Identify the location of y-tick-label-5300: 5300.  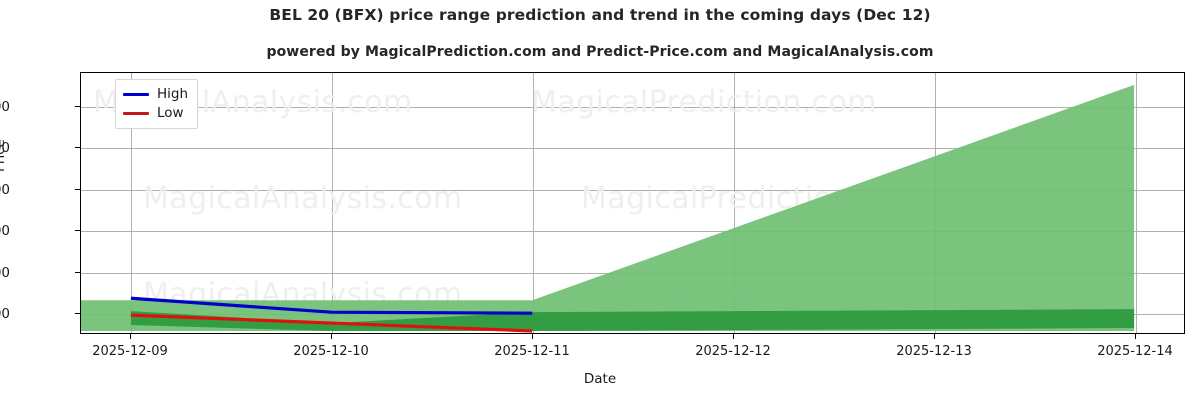
(5, 190).